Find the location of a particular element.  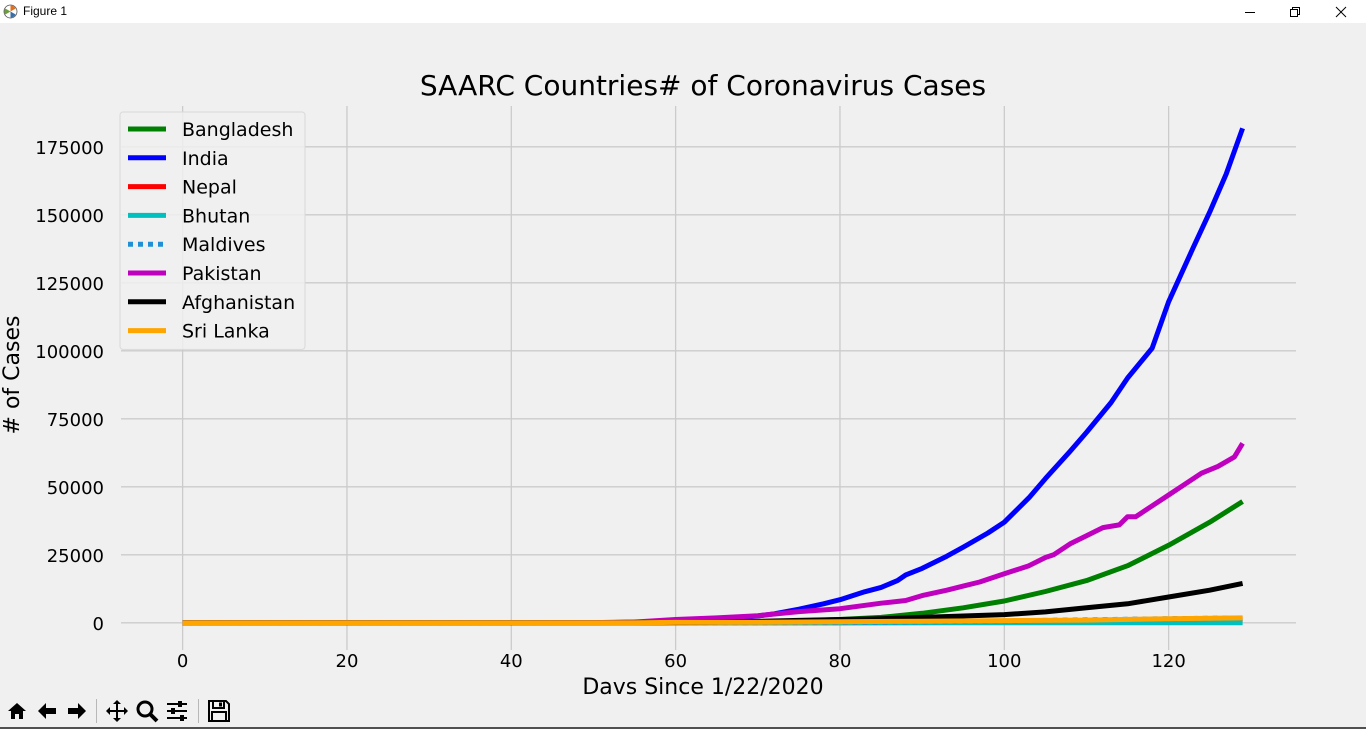

restore-icon is located at coordinates (1295, 11).